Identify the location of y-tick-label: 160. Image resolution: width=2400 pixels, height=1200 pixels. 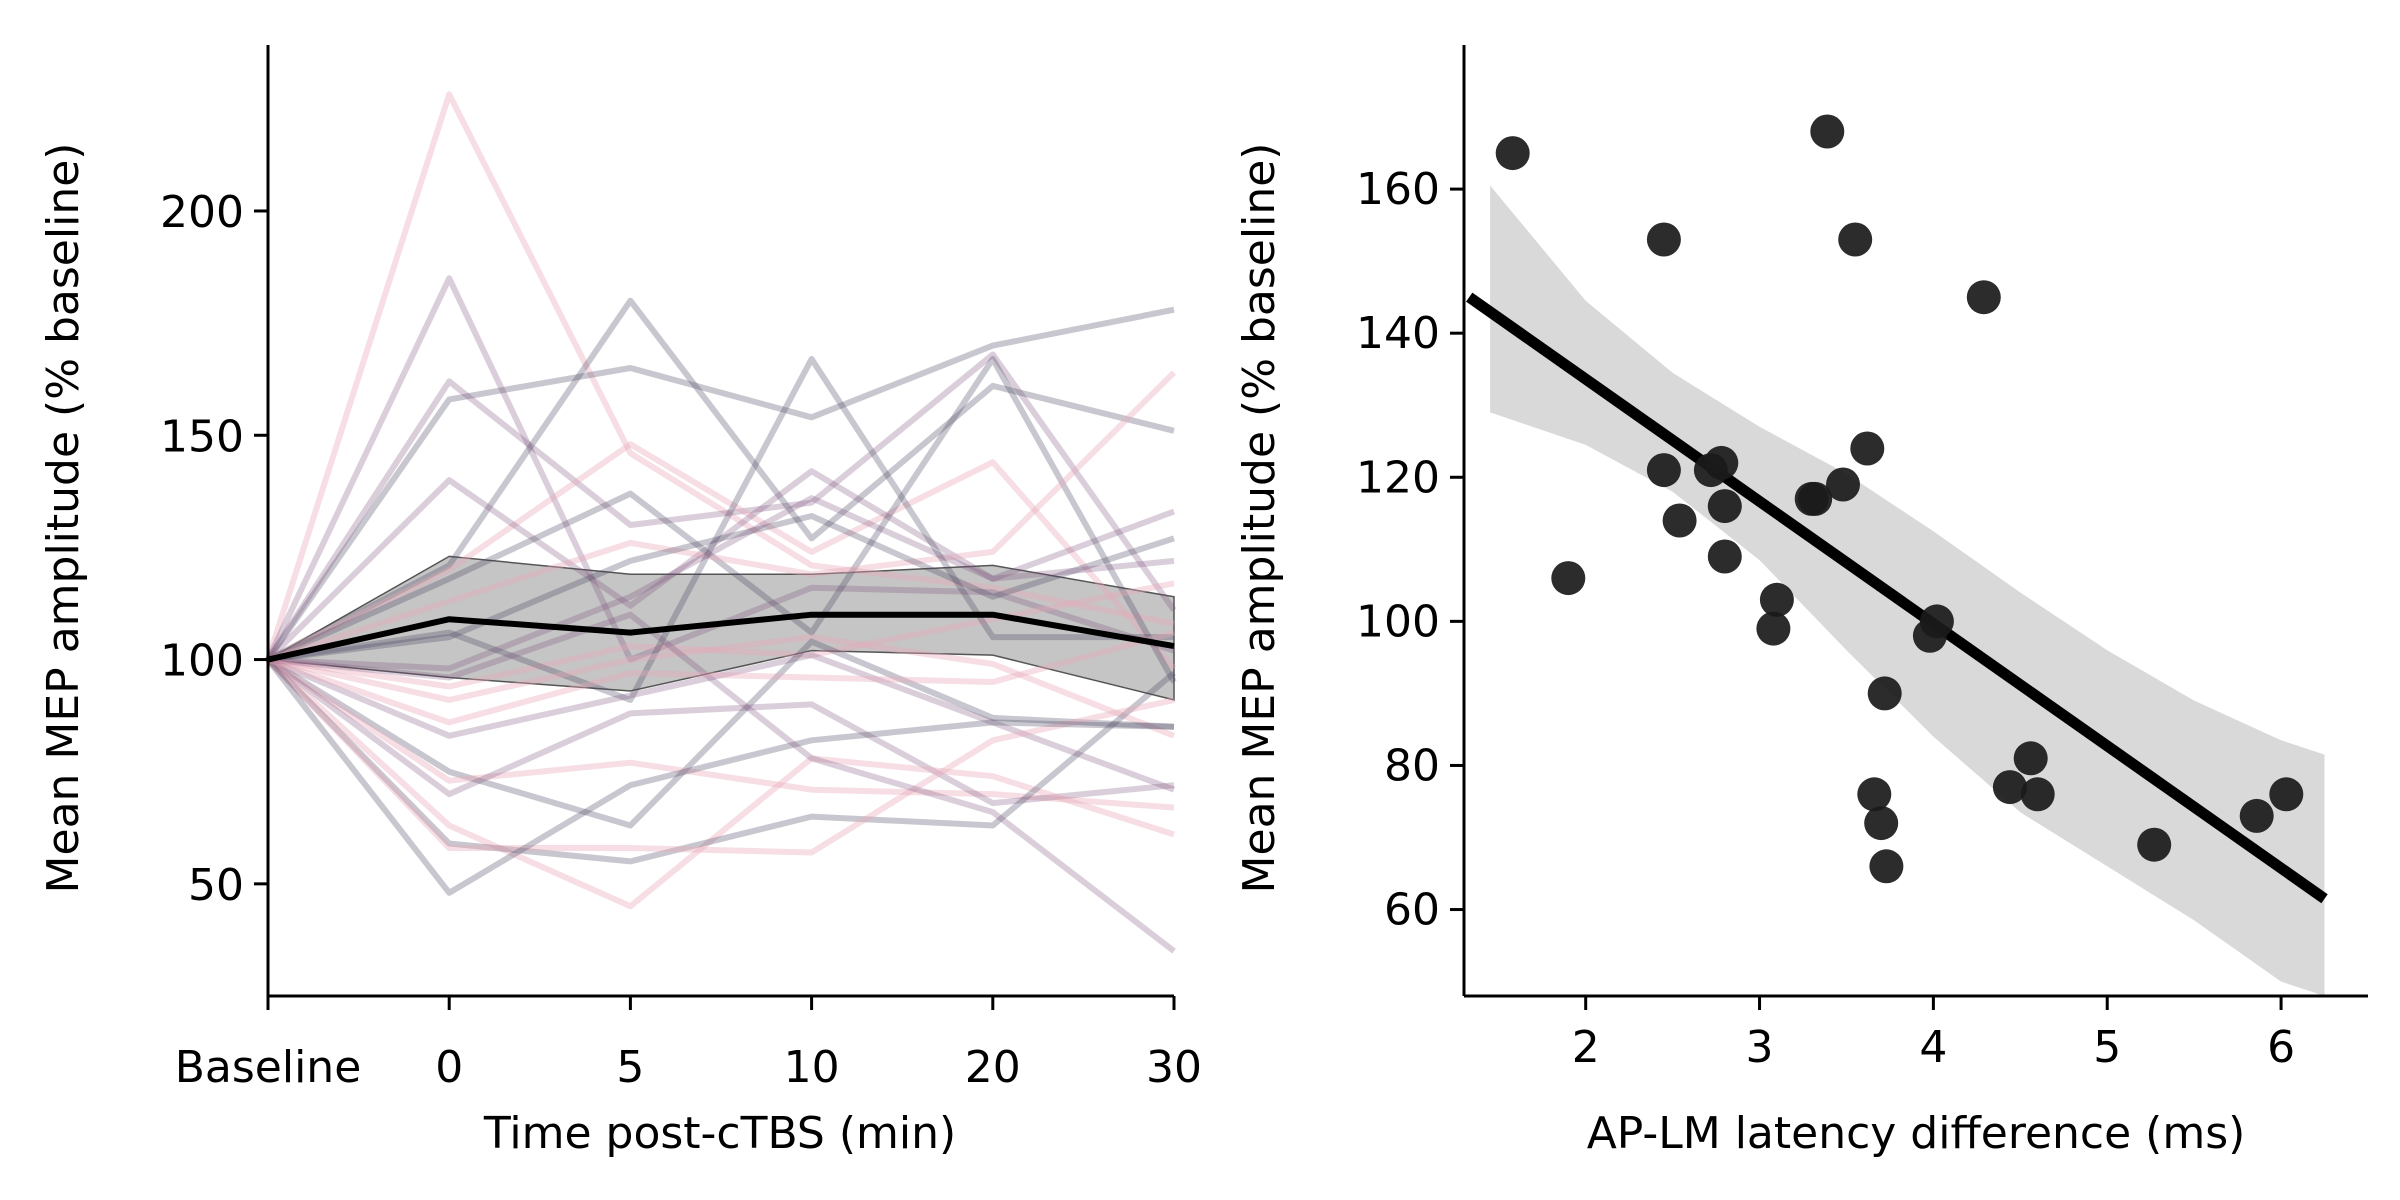
(1398, 189).